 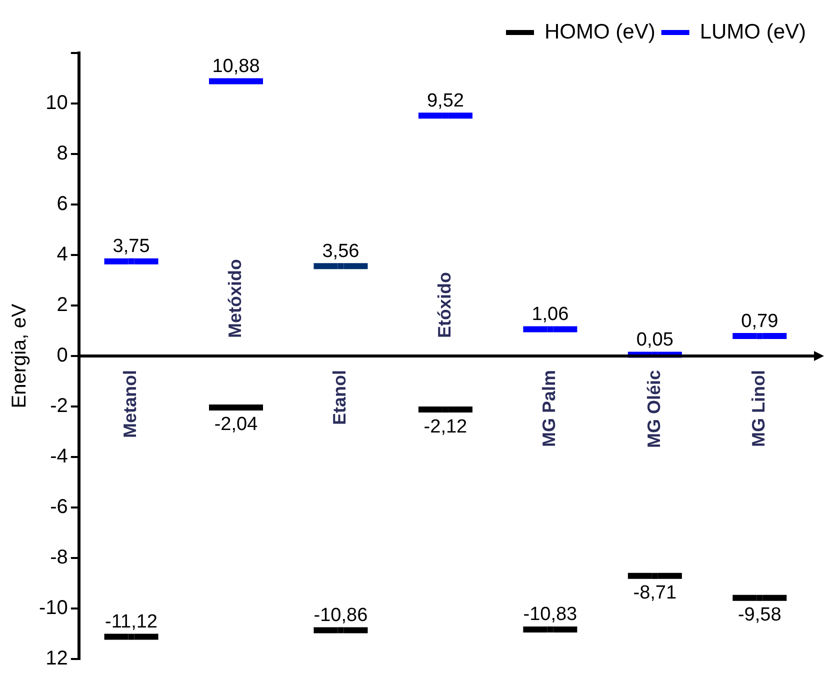 What do you see at coordinates (340, 398) in the screenshot?
I see `x-tick-label: Etanol` at bounding box center [340, 398].